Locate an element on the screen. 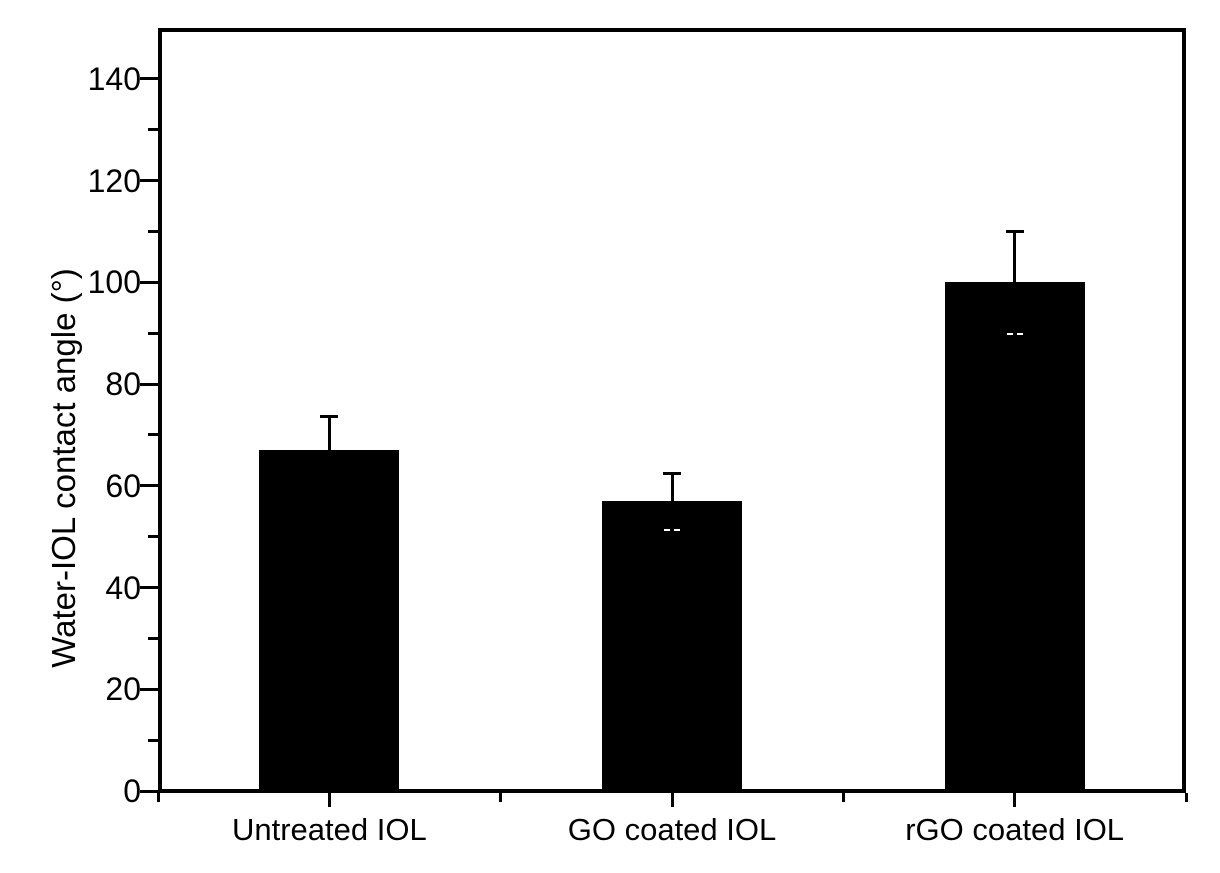 This screenshot has width=1220, height=873. x-axis-category-label: GO coated IOL is located at coordinates (672, 829).